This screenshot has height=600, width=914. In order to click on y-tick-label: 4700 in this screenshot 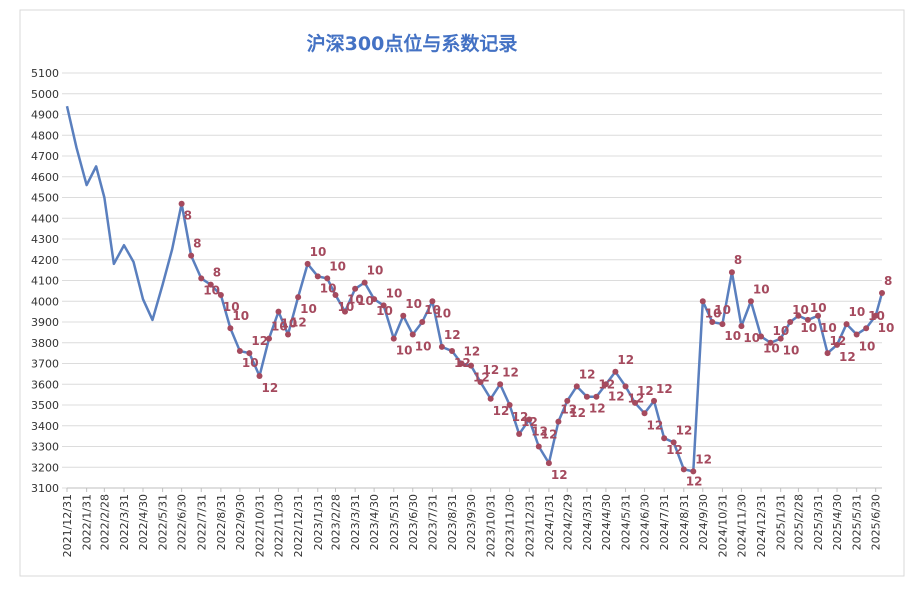, I will do `click(45, 156)`.